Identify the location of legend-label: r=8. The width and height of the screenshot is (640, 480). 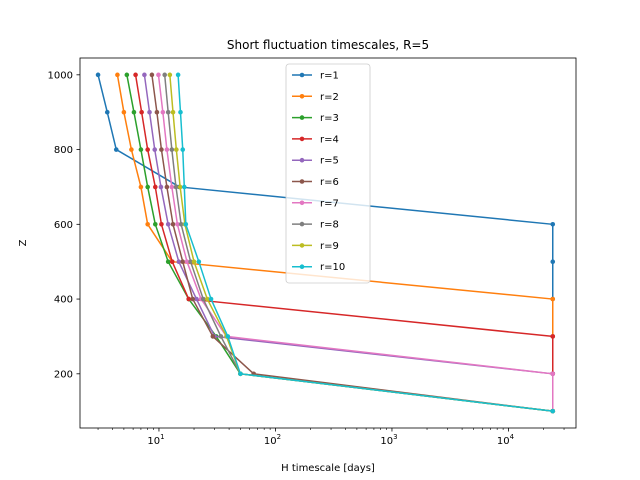
(329, 225).